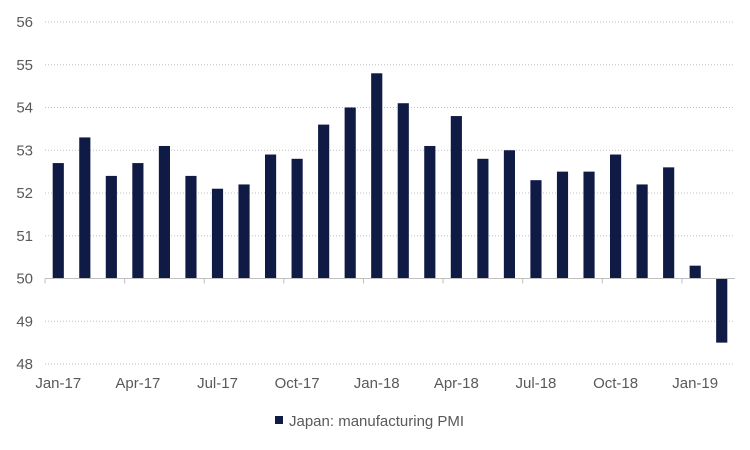  I want to click on y-tick-label: 53, so click(24, 150).